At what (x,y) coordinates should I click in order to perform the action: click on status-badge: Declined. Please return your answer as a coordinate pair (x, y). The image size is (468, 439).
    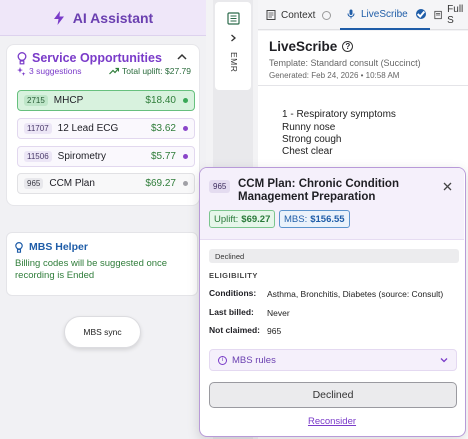
    Looking at the image, I should click on (334, 256).